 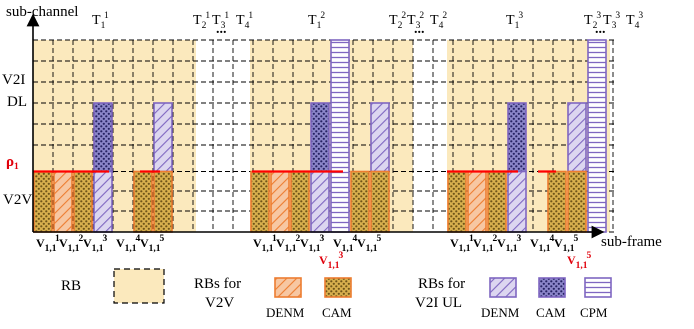 What do you see at coordinates (95, 244) in the screenshot?
I see `vehicle-label-1-3: V1,13` at bounding box center [95, 244].